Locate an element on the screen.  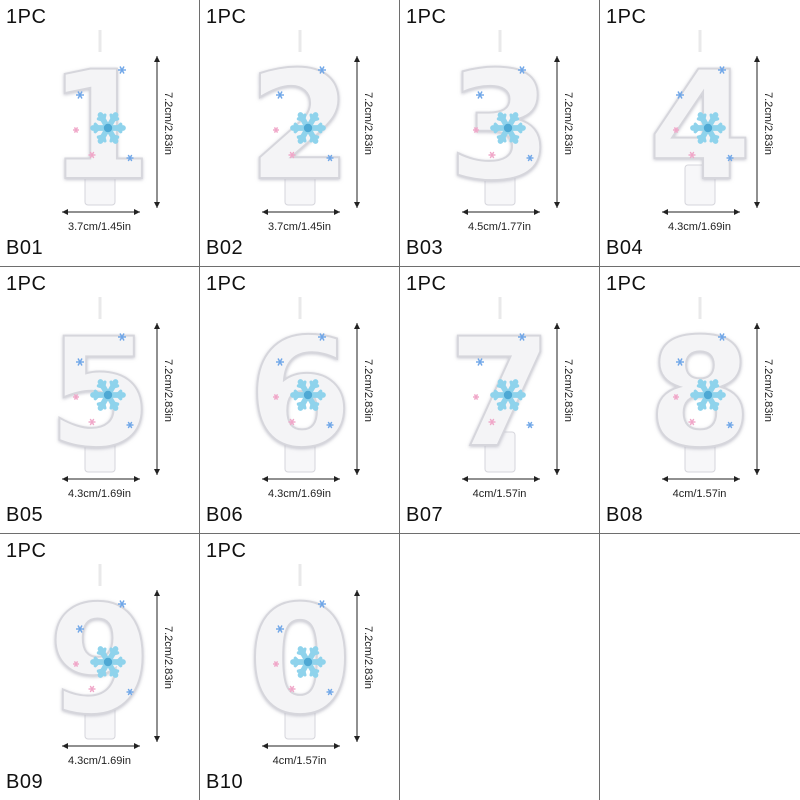
number-candle-image: 1 is located at coordinates (100, 122).